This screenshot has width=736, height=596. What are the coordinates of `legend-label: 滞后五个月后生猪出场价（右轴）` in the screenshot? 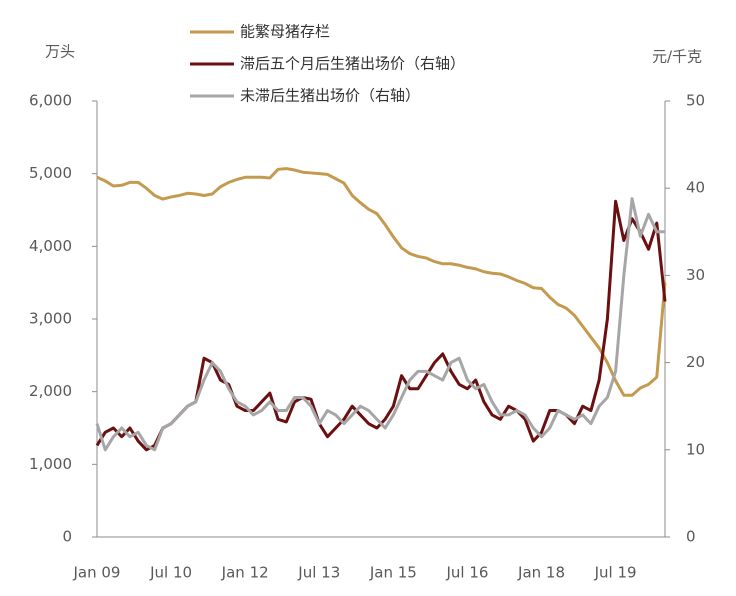 It's located at (352, 64).